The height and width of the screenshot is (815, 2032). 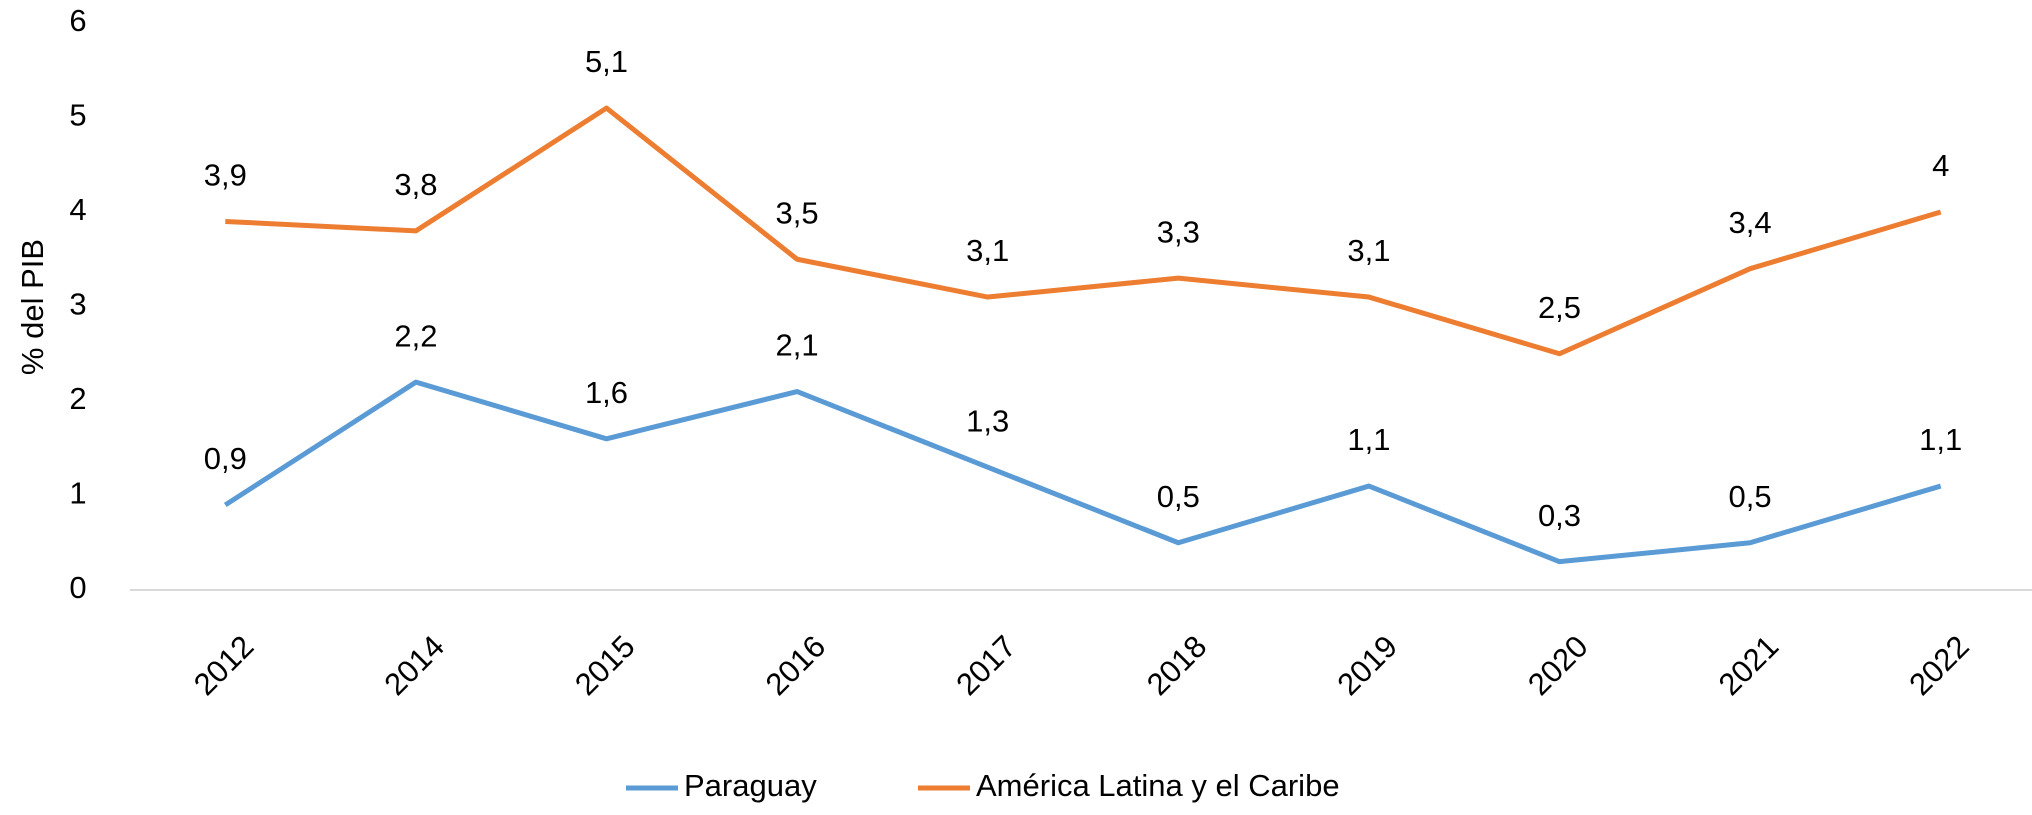 What do you see at coordinates (606, 61) in the screenshot?
I see `data-label: 5,1` at bounding box center [606, 61].